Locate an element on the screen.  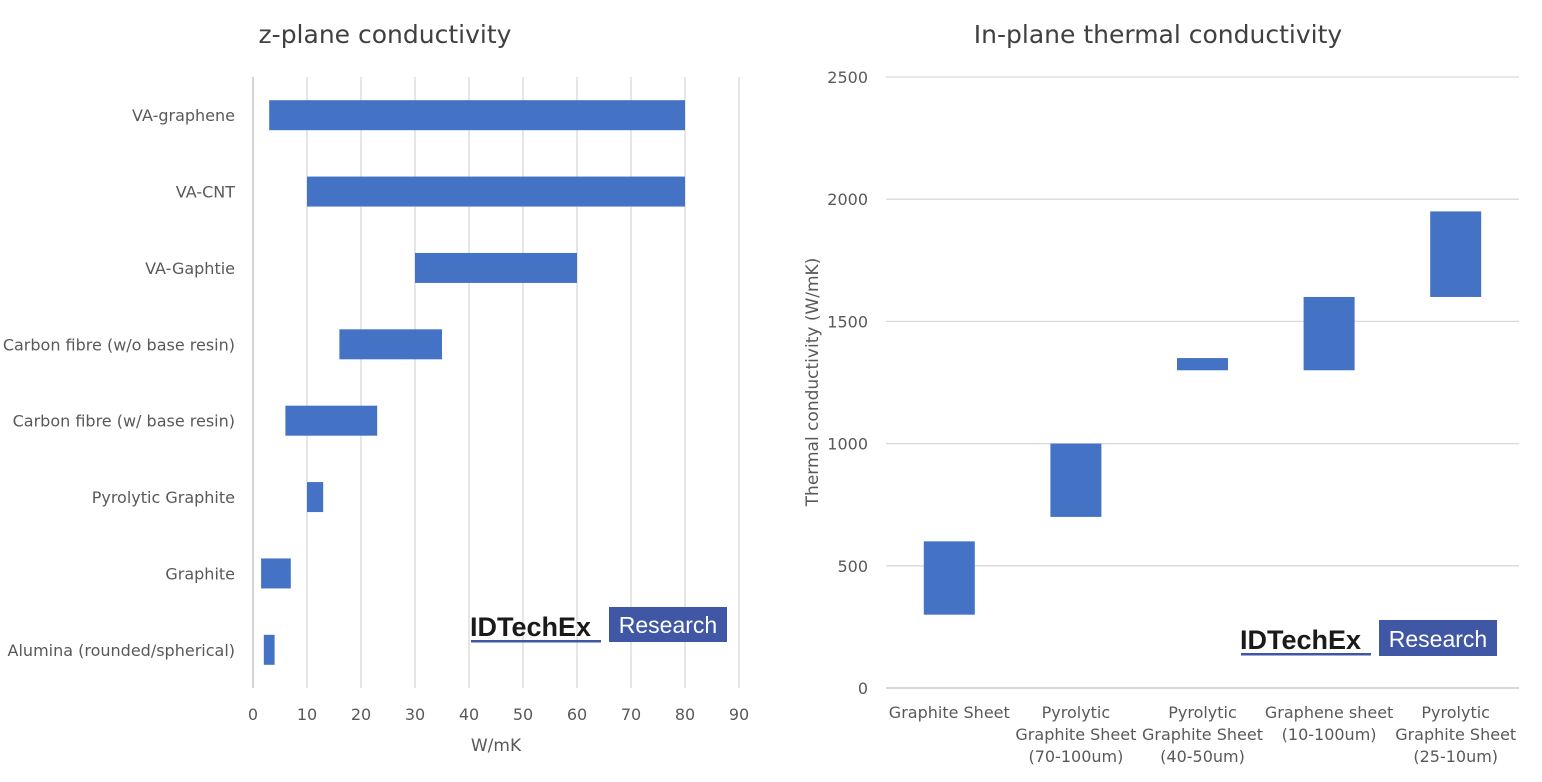
category-label: Pyrolytic Graphite Sheet (70-100um) is located at coordinates (1075, 734).